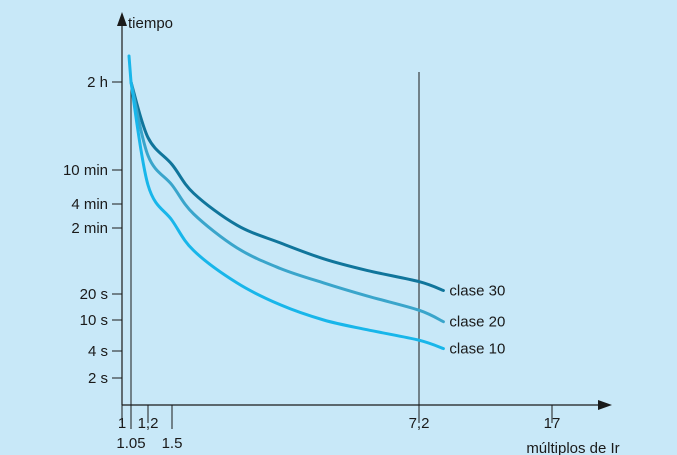 The width and height of the screenshot is (677, 455). I want to click on series-label-clase-10: clase 10, so click(477, 349).